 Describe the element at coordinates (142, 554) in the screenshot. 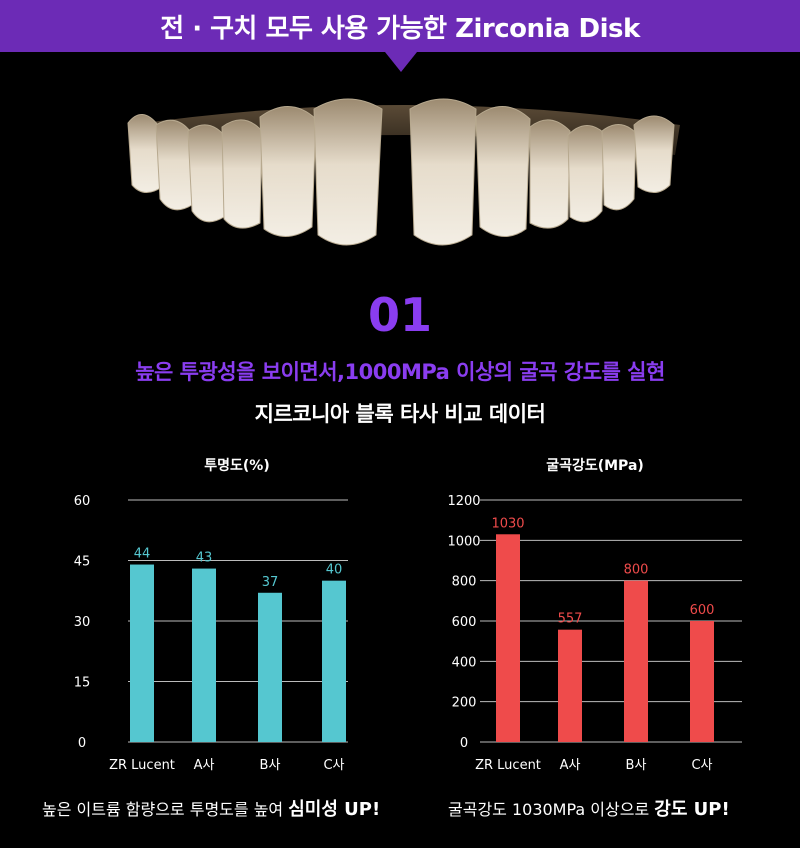

I see `data-label: 44` at that location.